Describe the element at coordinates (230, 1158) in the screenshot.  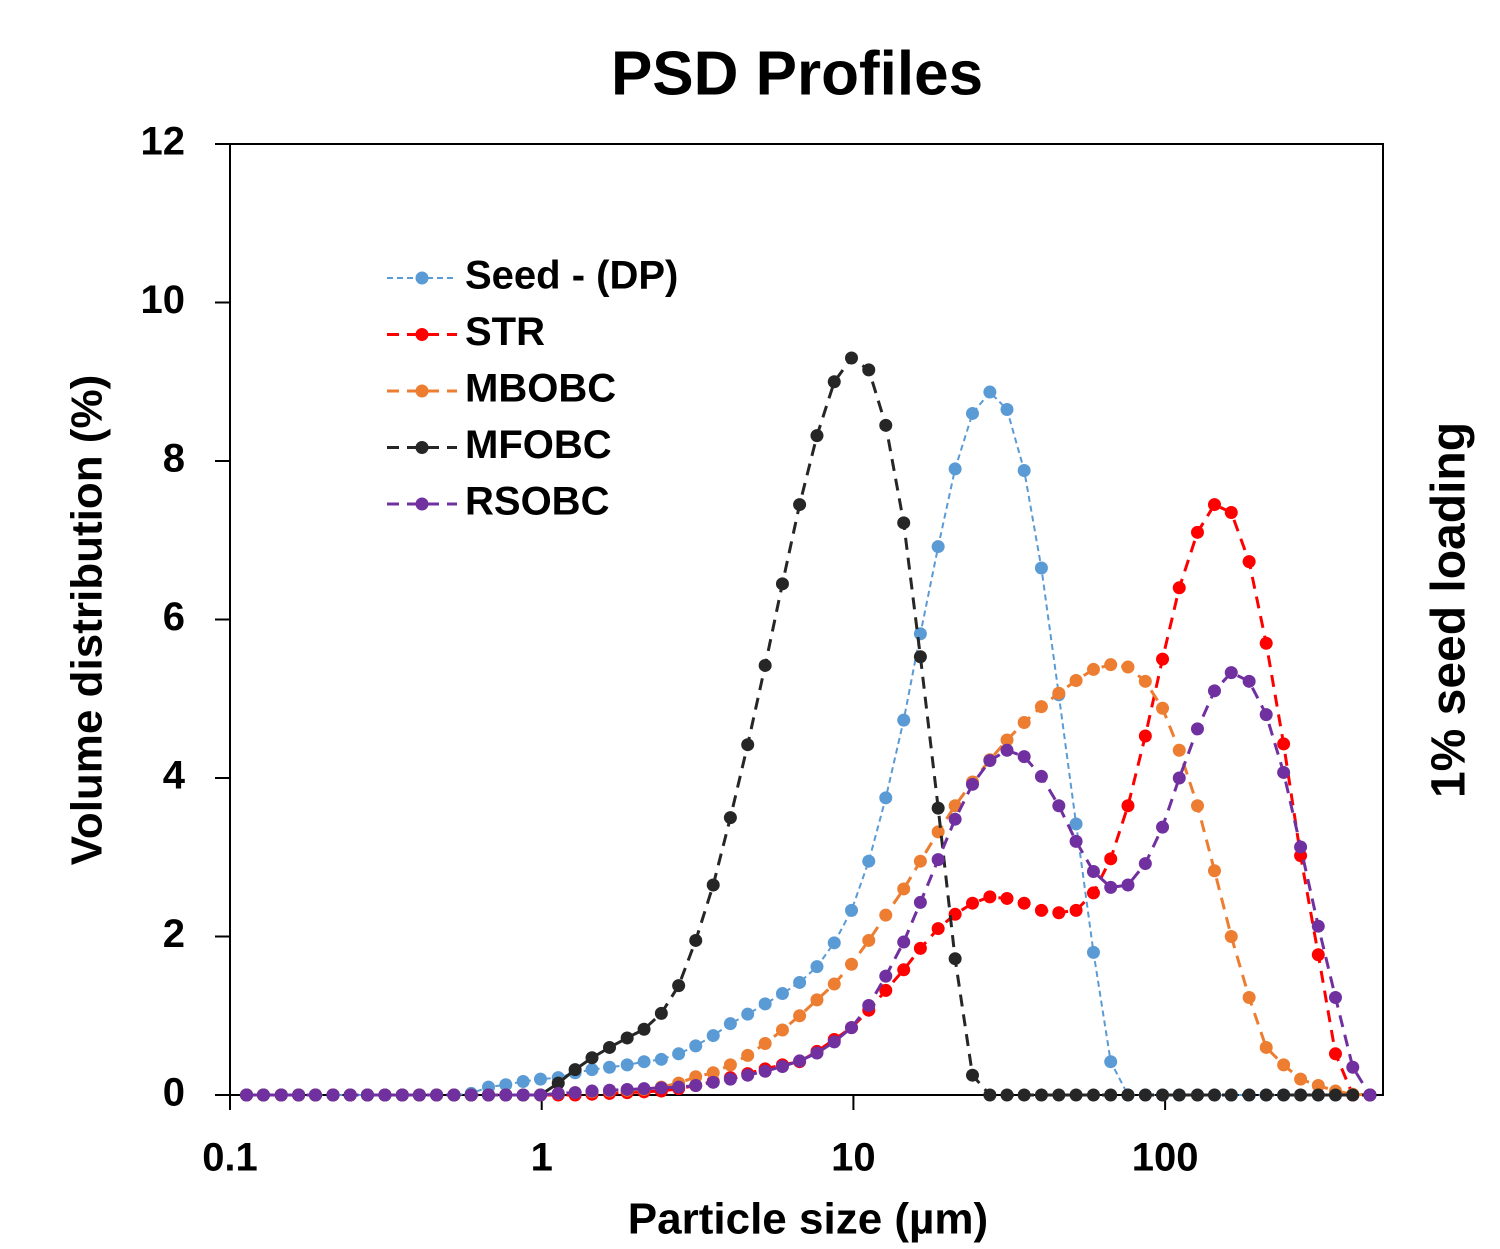
I see `x-tick-label: 0.1` at that location.